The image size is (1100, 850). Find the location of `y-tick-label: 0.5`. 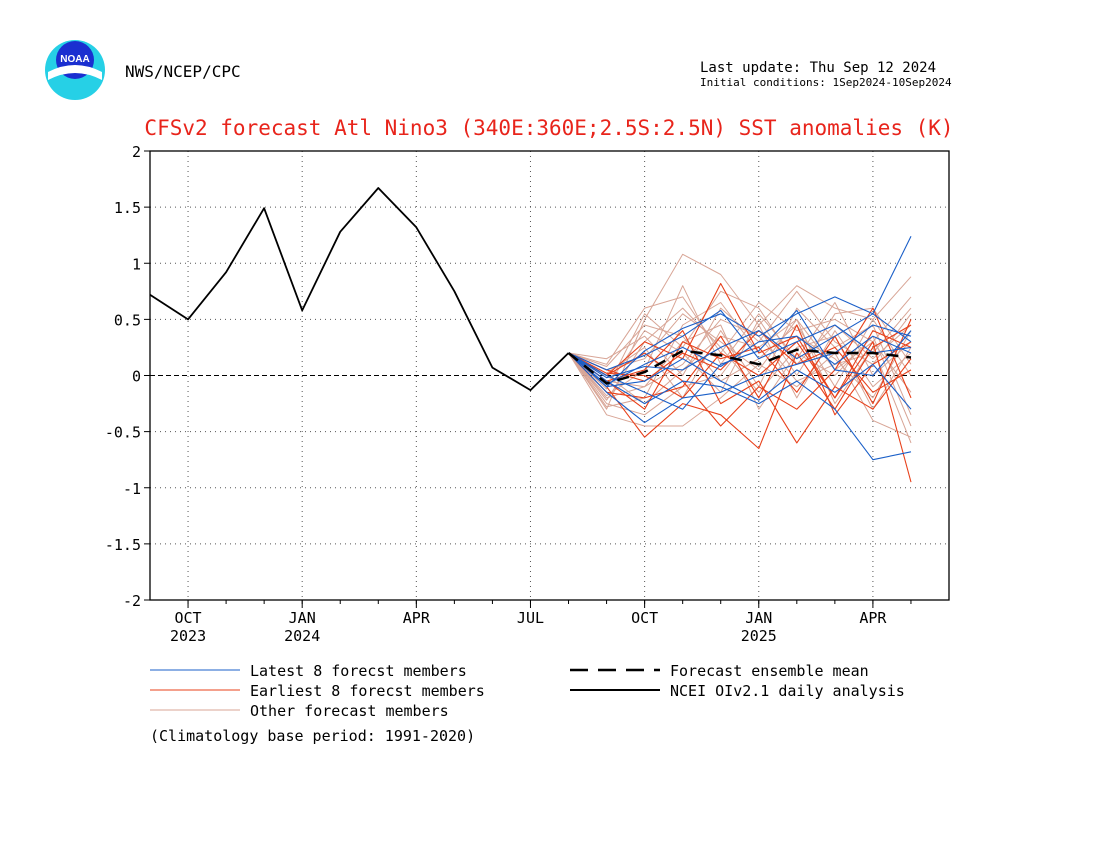

y-tick-label: 0.5 is located at coordinates (127, 320).